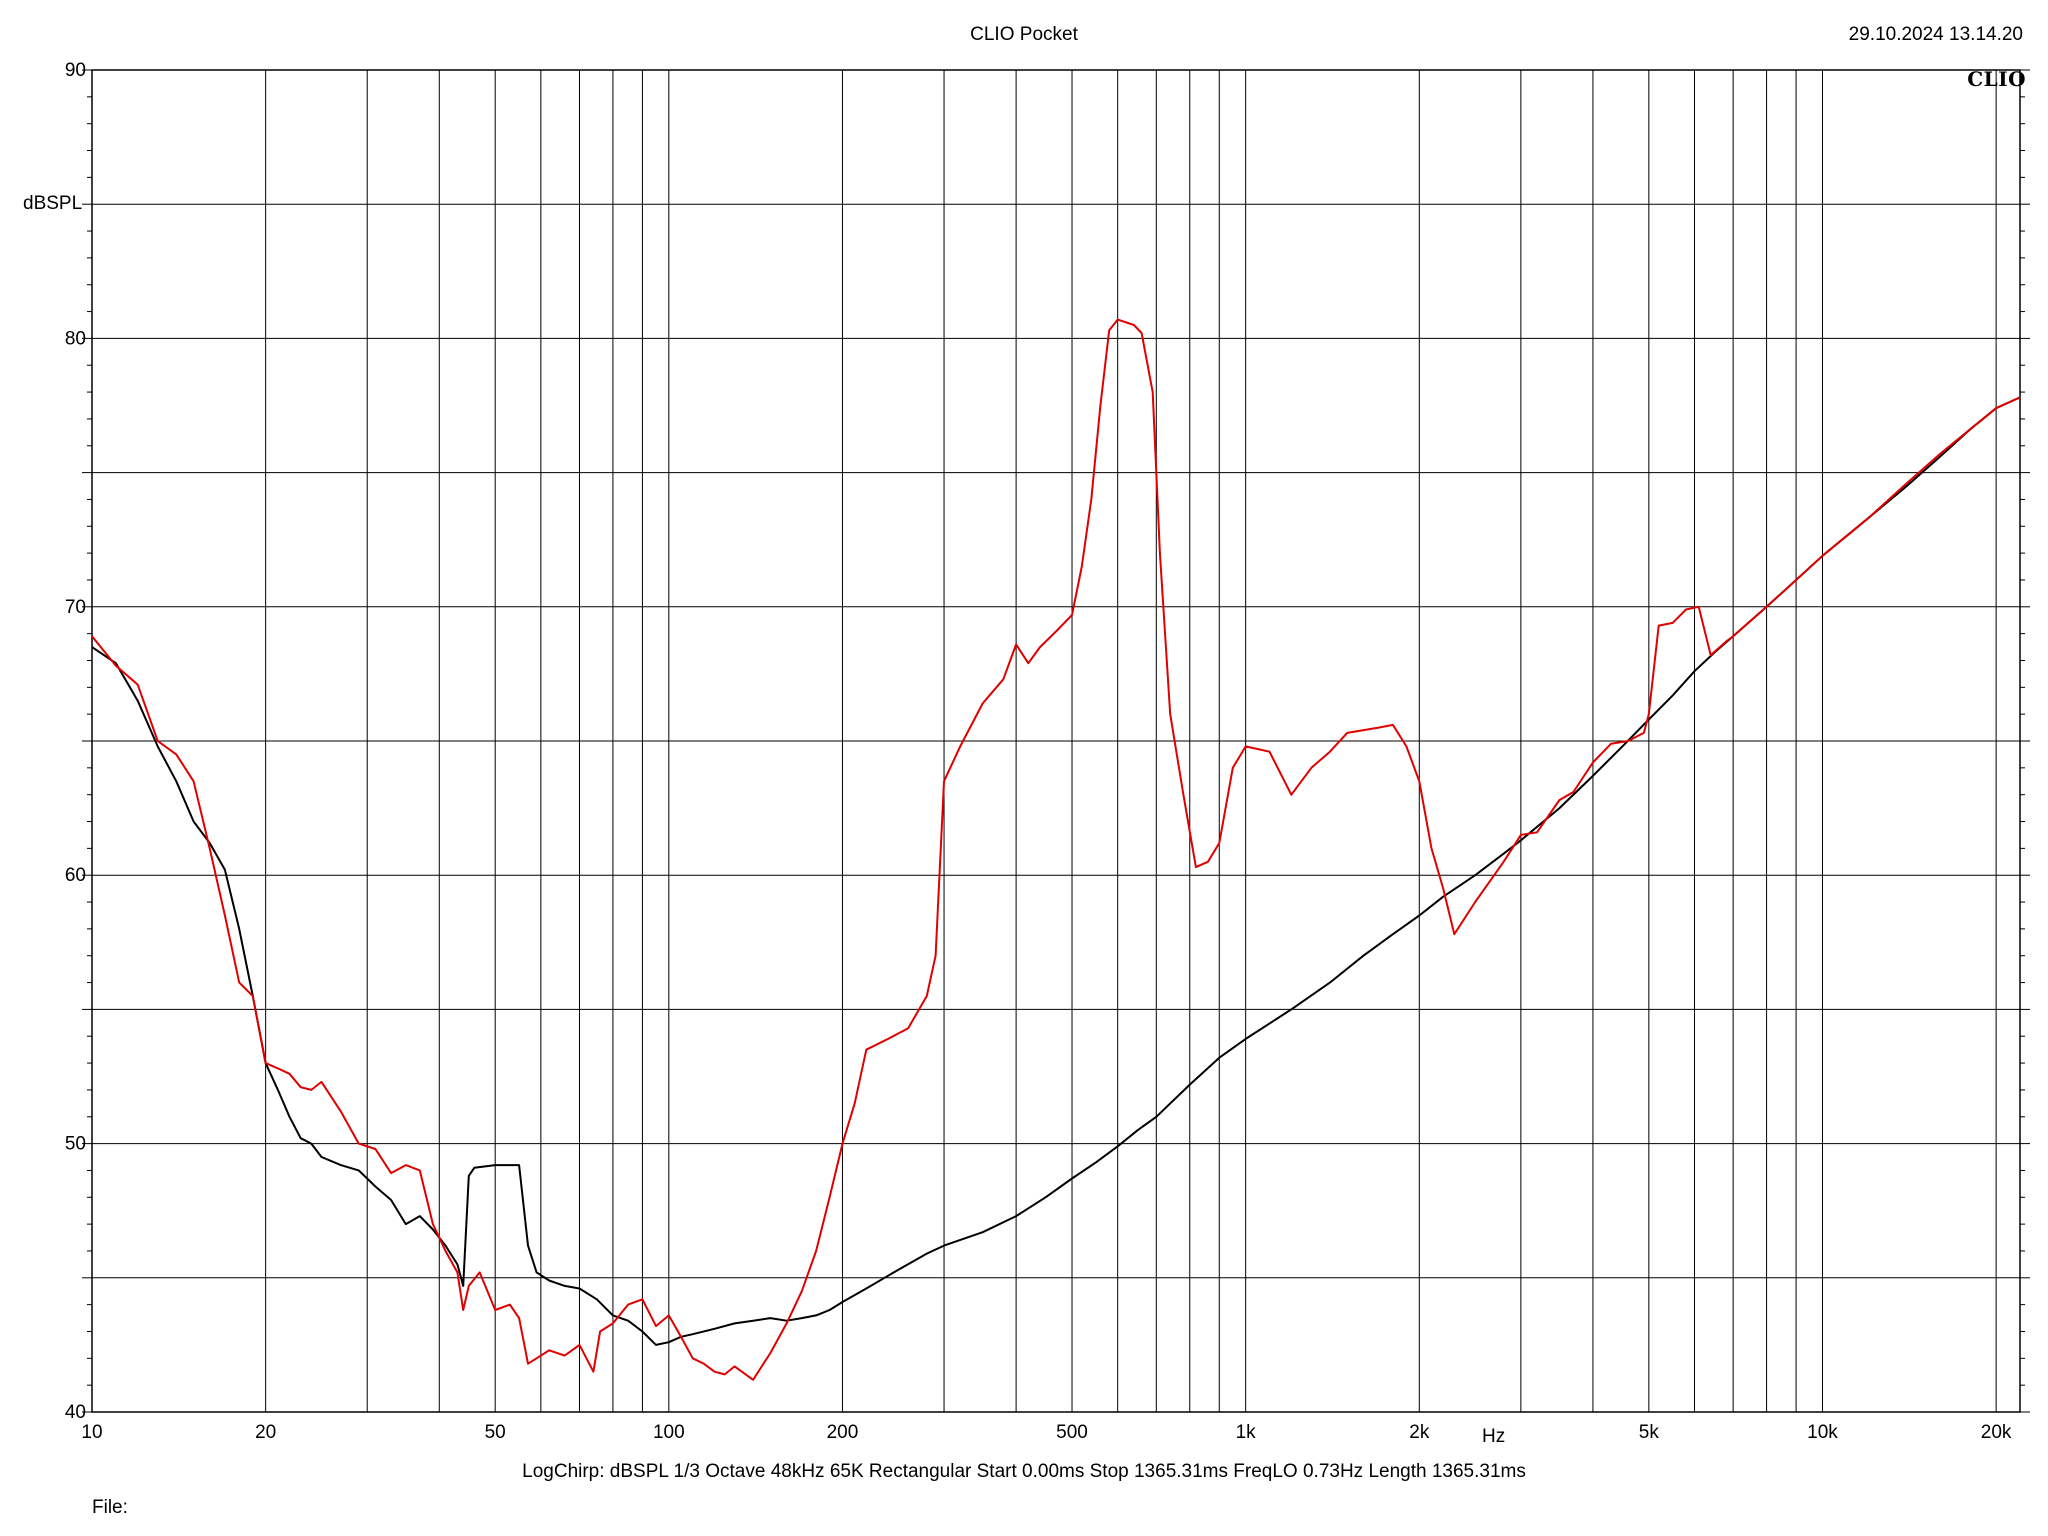  I want to click on measurement-datetime: 29.10.2024 13.14.20, so click(1935, 34).